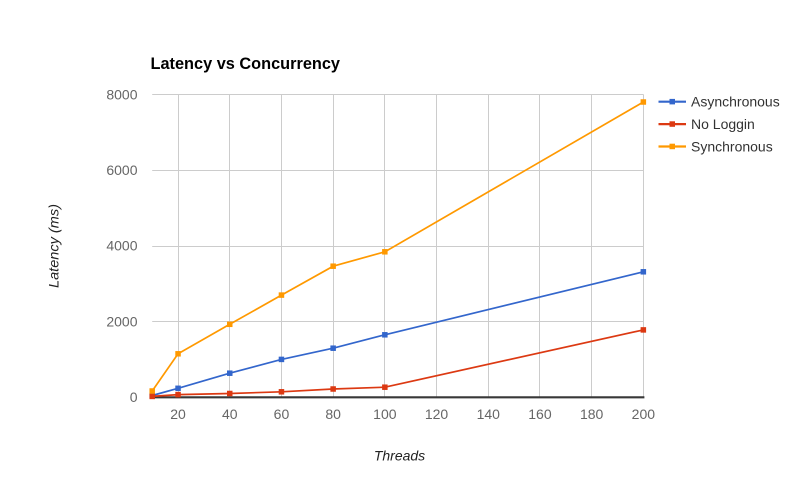 This screenshot has width=796, height=497. I want to click on svg-text: 120, so click(437, 414).